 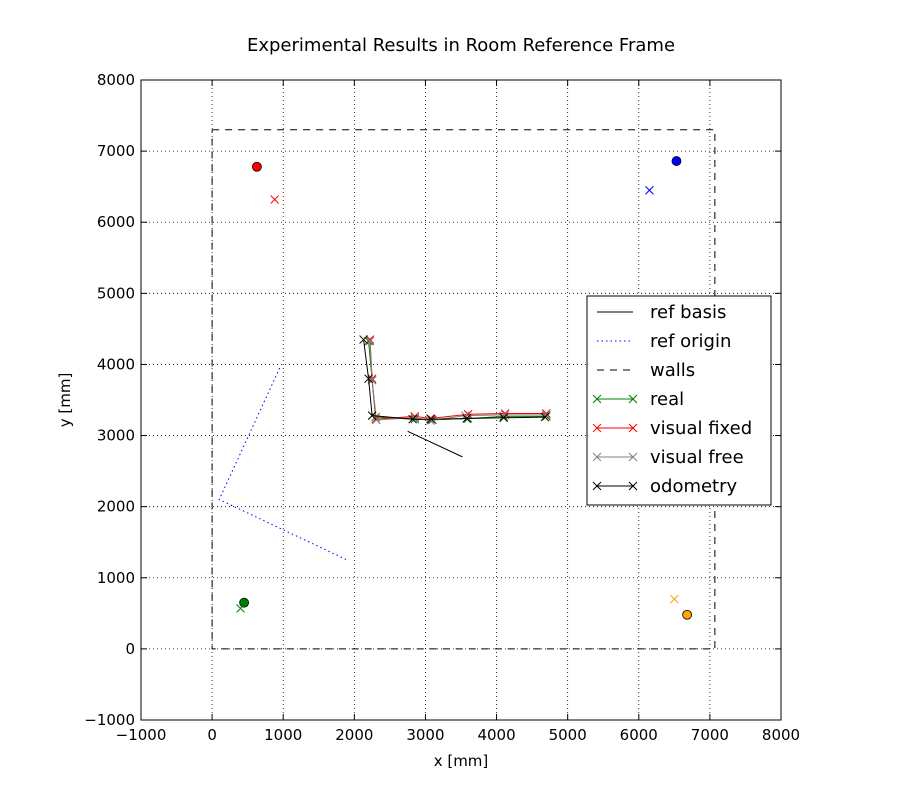 What do you see at coordinates (116, 578) in the screenshot?
I see `y-tick-label: 1000` at bounding box center [116, 578].